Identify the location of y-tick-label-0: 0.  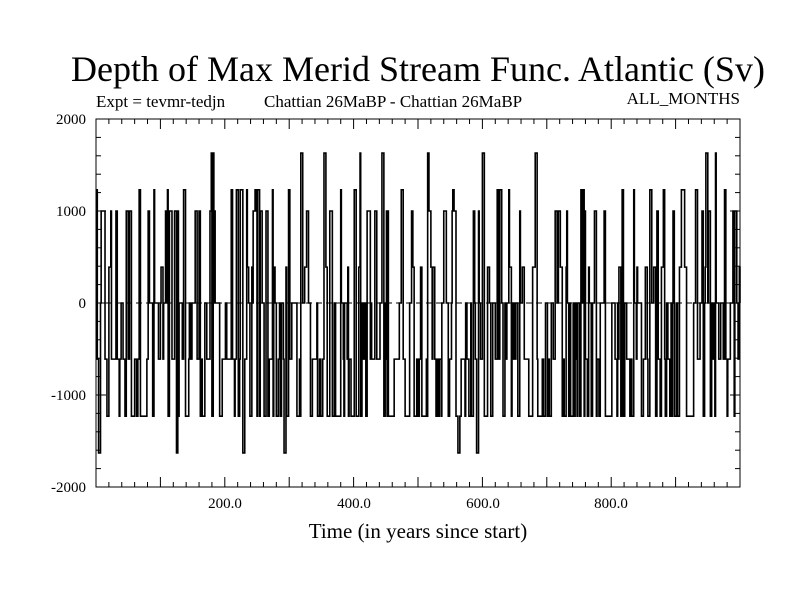
(83, 304).